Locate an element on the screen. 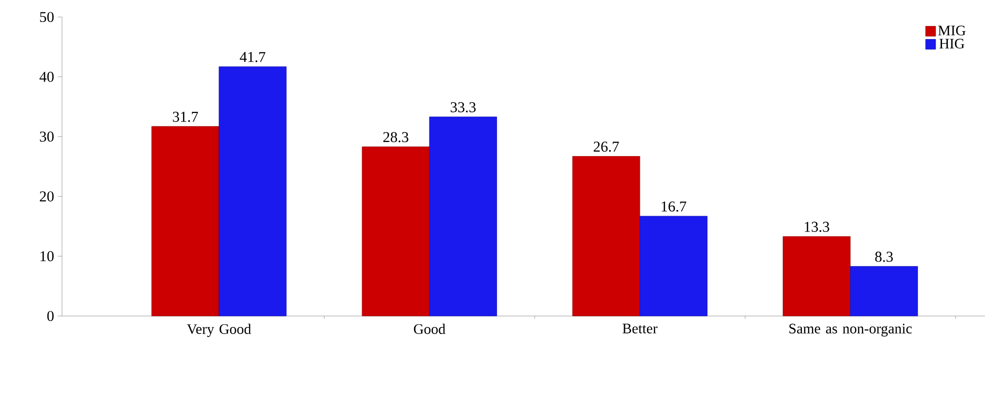 The width and height of the screenshot is (998, 404). data-label: 26.7 is located at coordinates (606, 147).